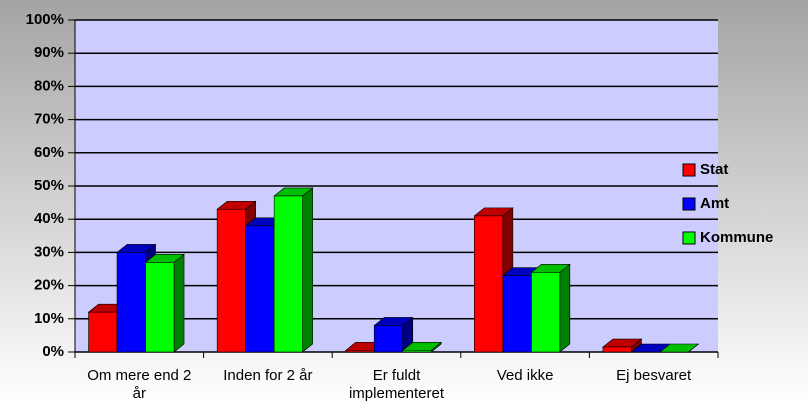 Image resolution: width=808 pixels, height=403 pixels. What do you see at coordinates (49, 218) in the screenshot?
I see `y-tick-label: 40%` at bounding box center [49, 218].